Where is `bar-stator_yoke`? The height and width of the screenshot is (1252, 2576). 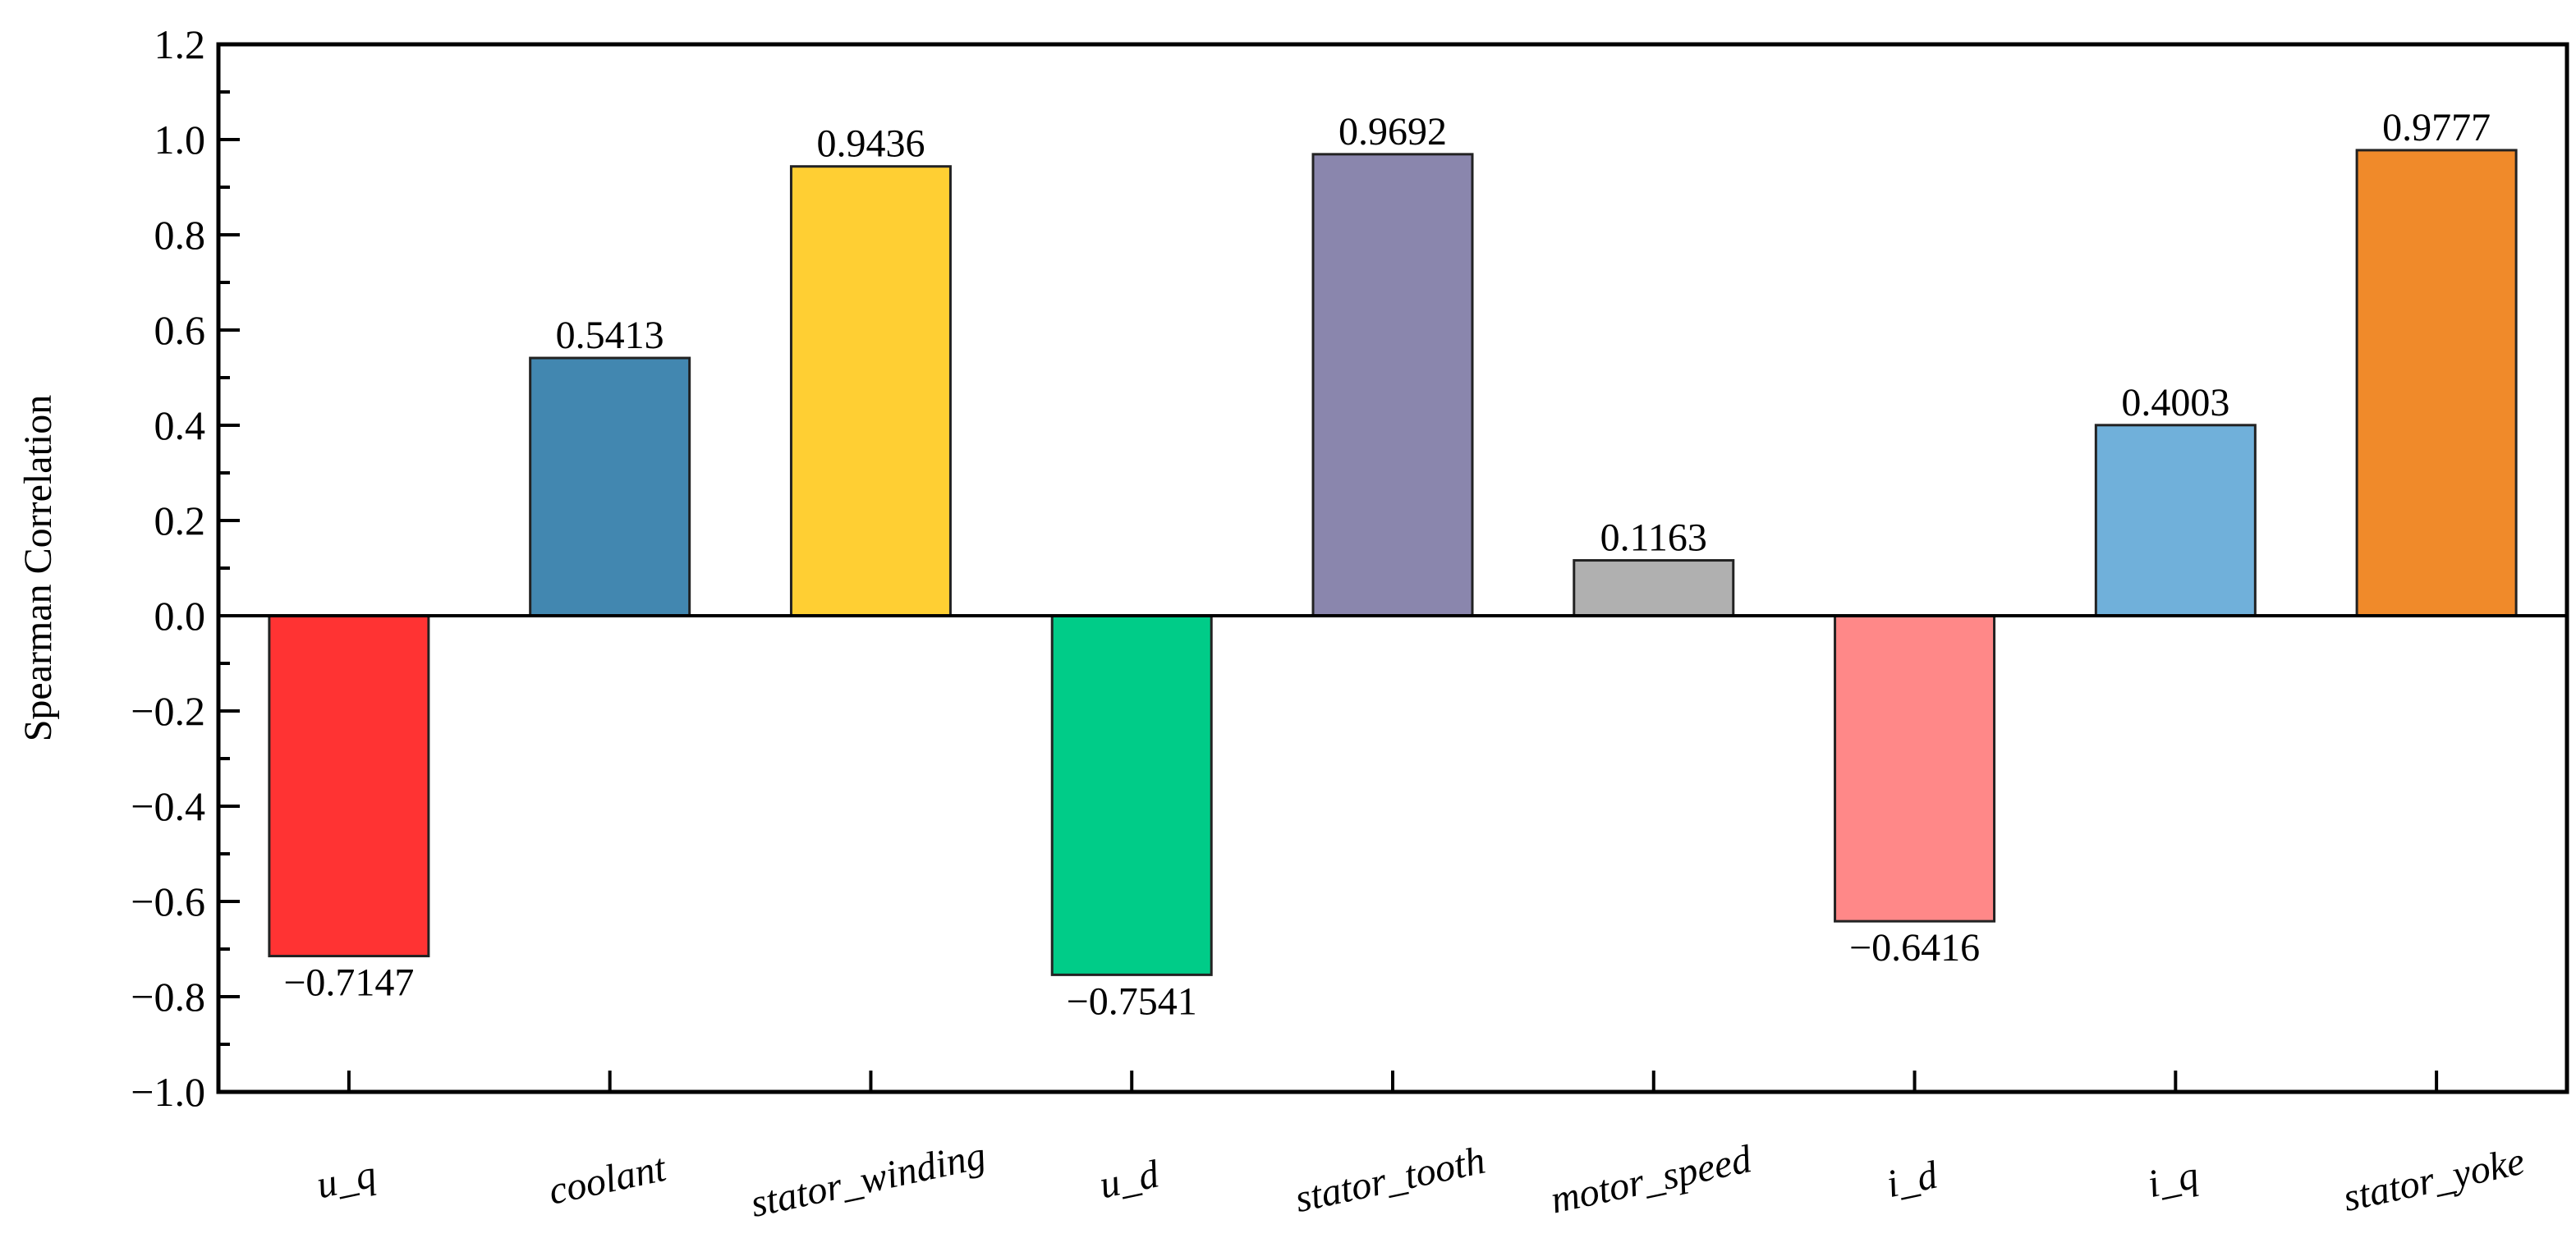
bar-stator_yoke is located at coordinates (2436, 383).